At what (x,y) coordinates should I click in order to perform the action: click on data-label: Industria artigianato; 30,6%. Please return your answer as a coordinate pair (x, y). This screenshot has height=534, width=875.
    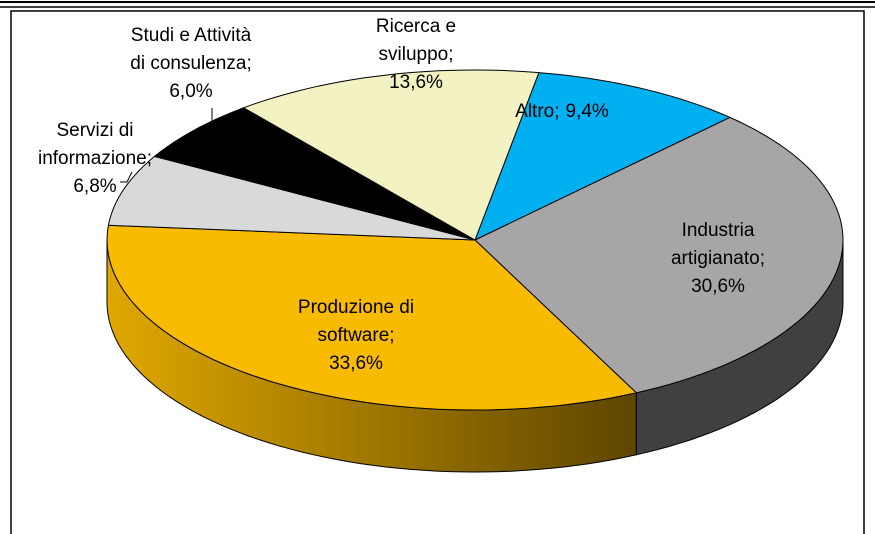
    Looking at the image, I should click on (718, 258).